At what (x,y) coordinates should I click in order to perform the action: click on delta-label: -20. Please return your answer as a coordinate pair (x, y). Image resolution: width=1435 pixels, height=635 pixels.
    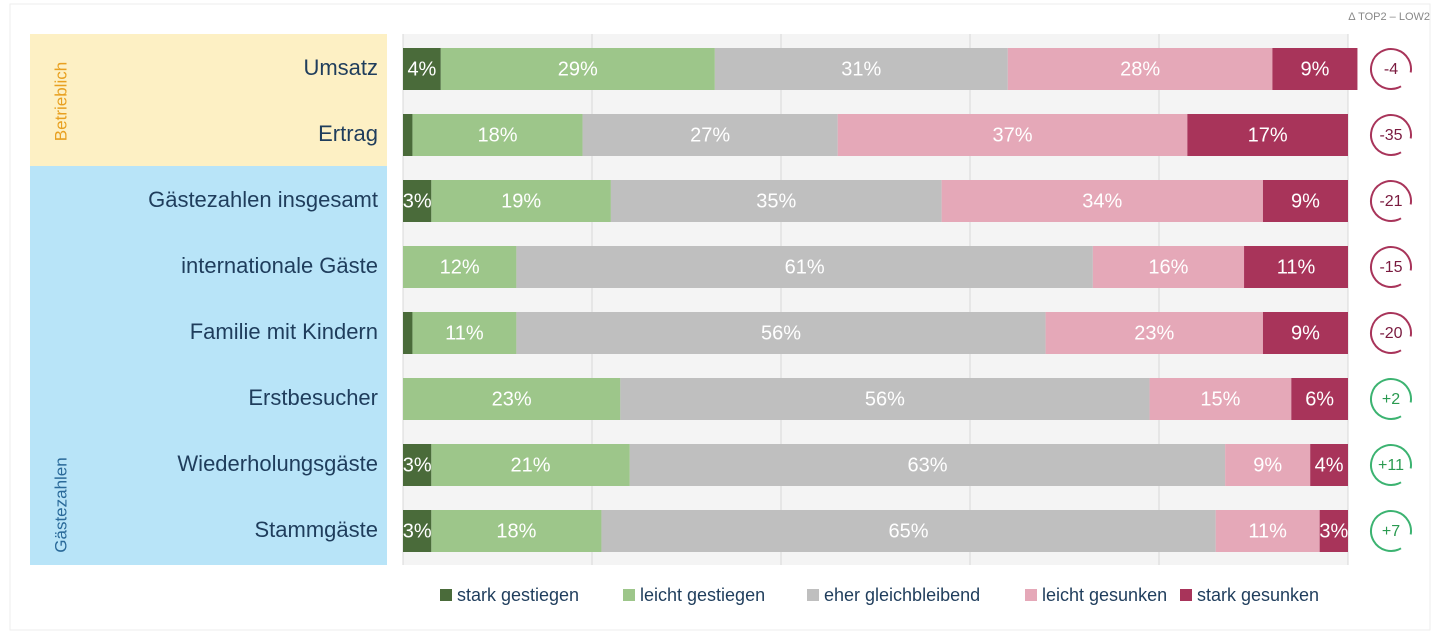
    Looking at the image, I should click on (1390, 333).